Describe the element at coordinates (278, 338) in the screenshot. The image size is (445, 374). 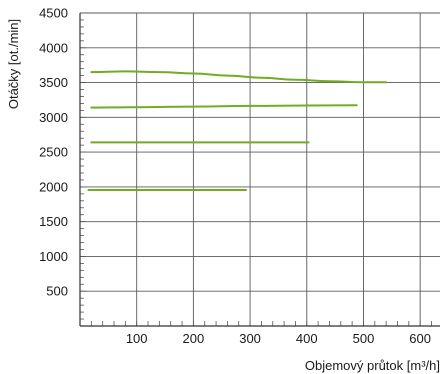
I see `x-tick-labels: 100 200 300 400 500 600` at that location.